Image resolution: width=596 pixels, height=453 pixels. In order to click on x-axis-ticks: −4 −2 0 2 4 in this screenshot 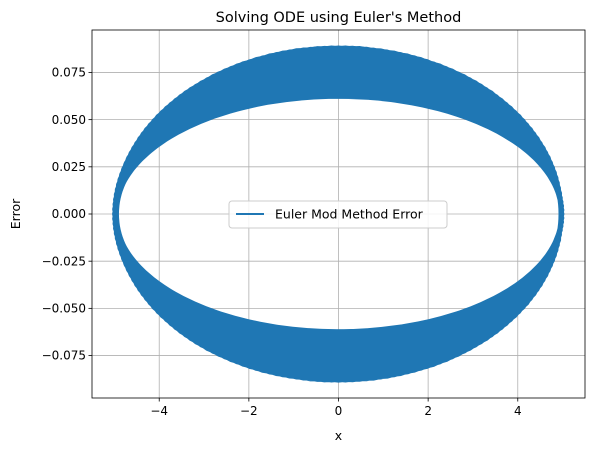, I will do `click(336, 408)`.